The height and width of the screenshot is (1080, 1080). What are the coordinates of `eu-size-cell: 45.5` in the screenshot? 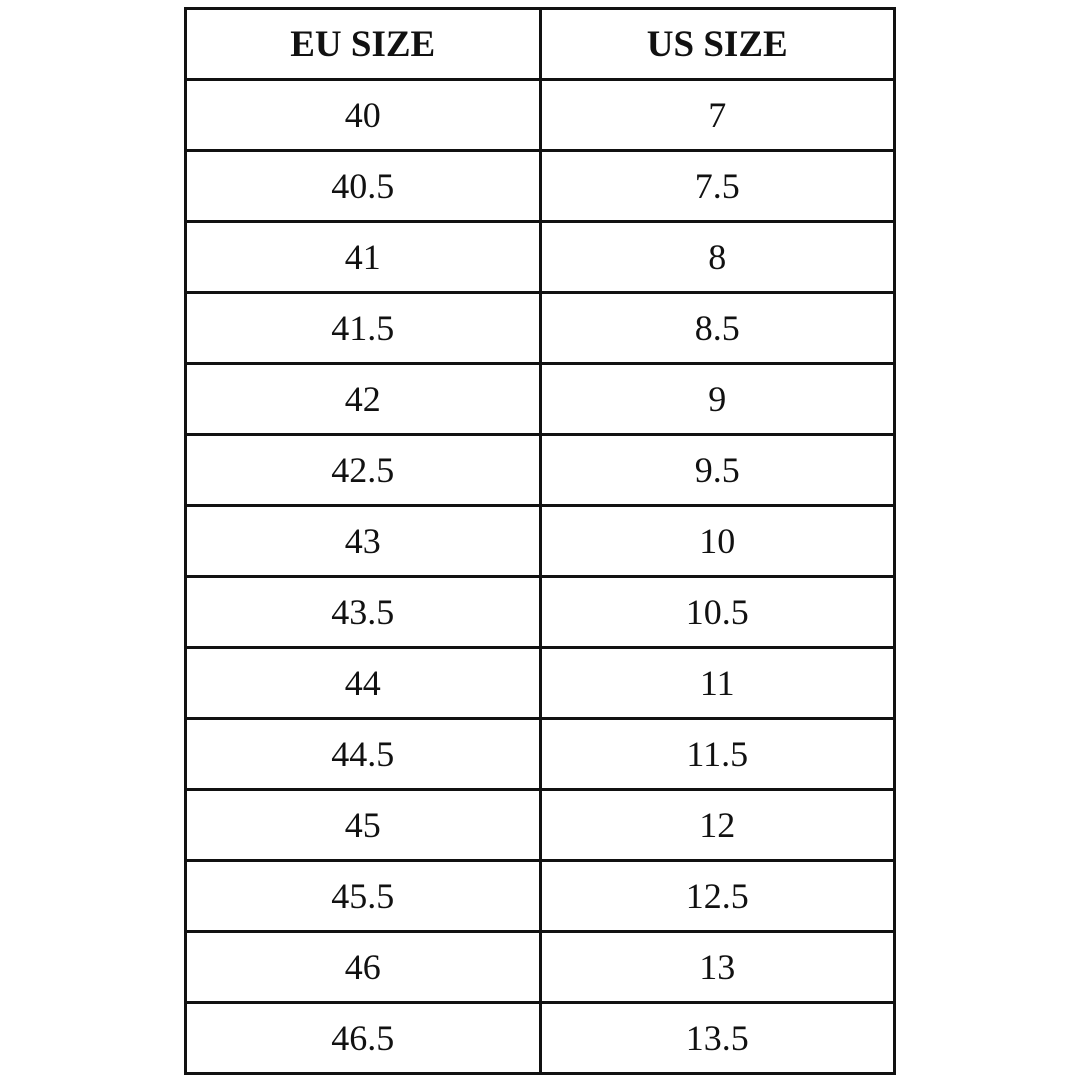 It's located at (363, 896).